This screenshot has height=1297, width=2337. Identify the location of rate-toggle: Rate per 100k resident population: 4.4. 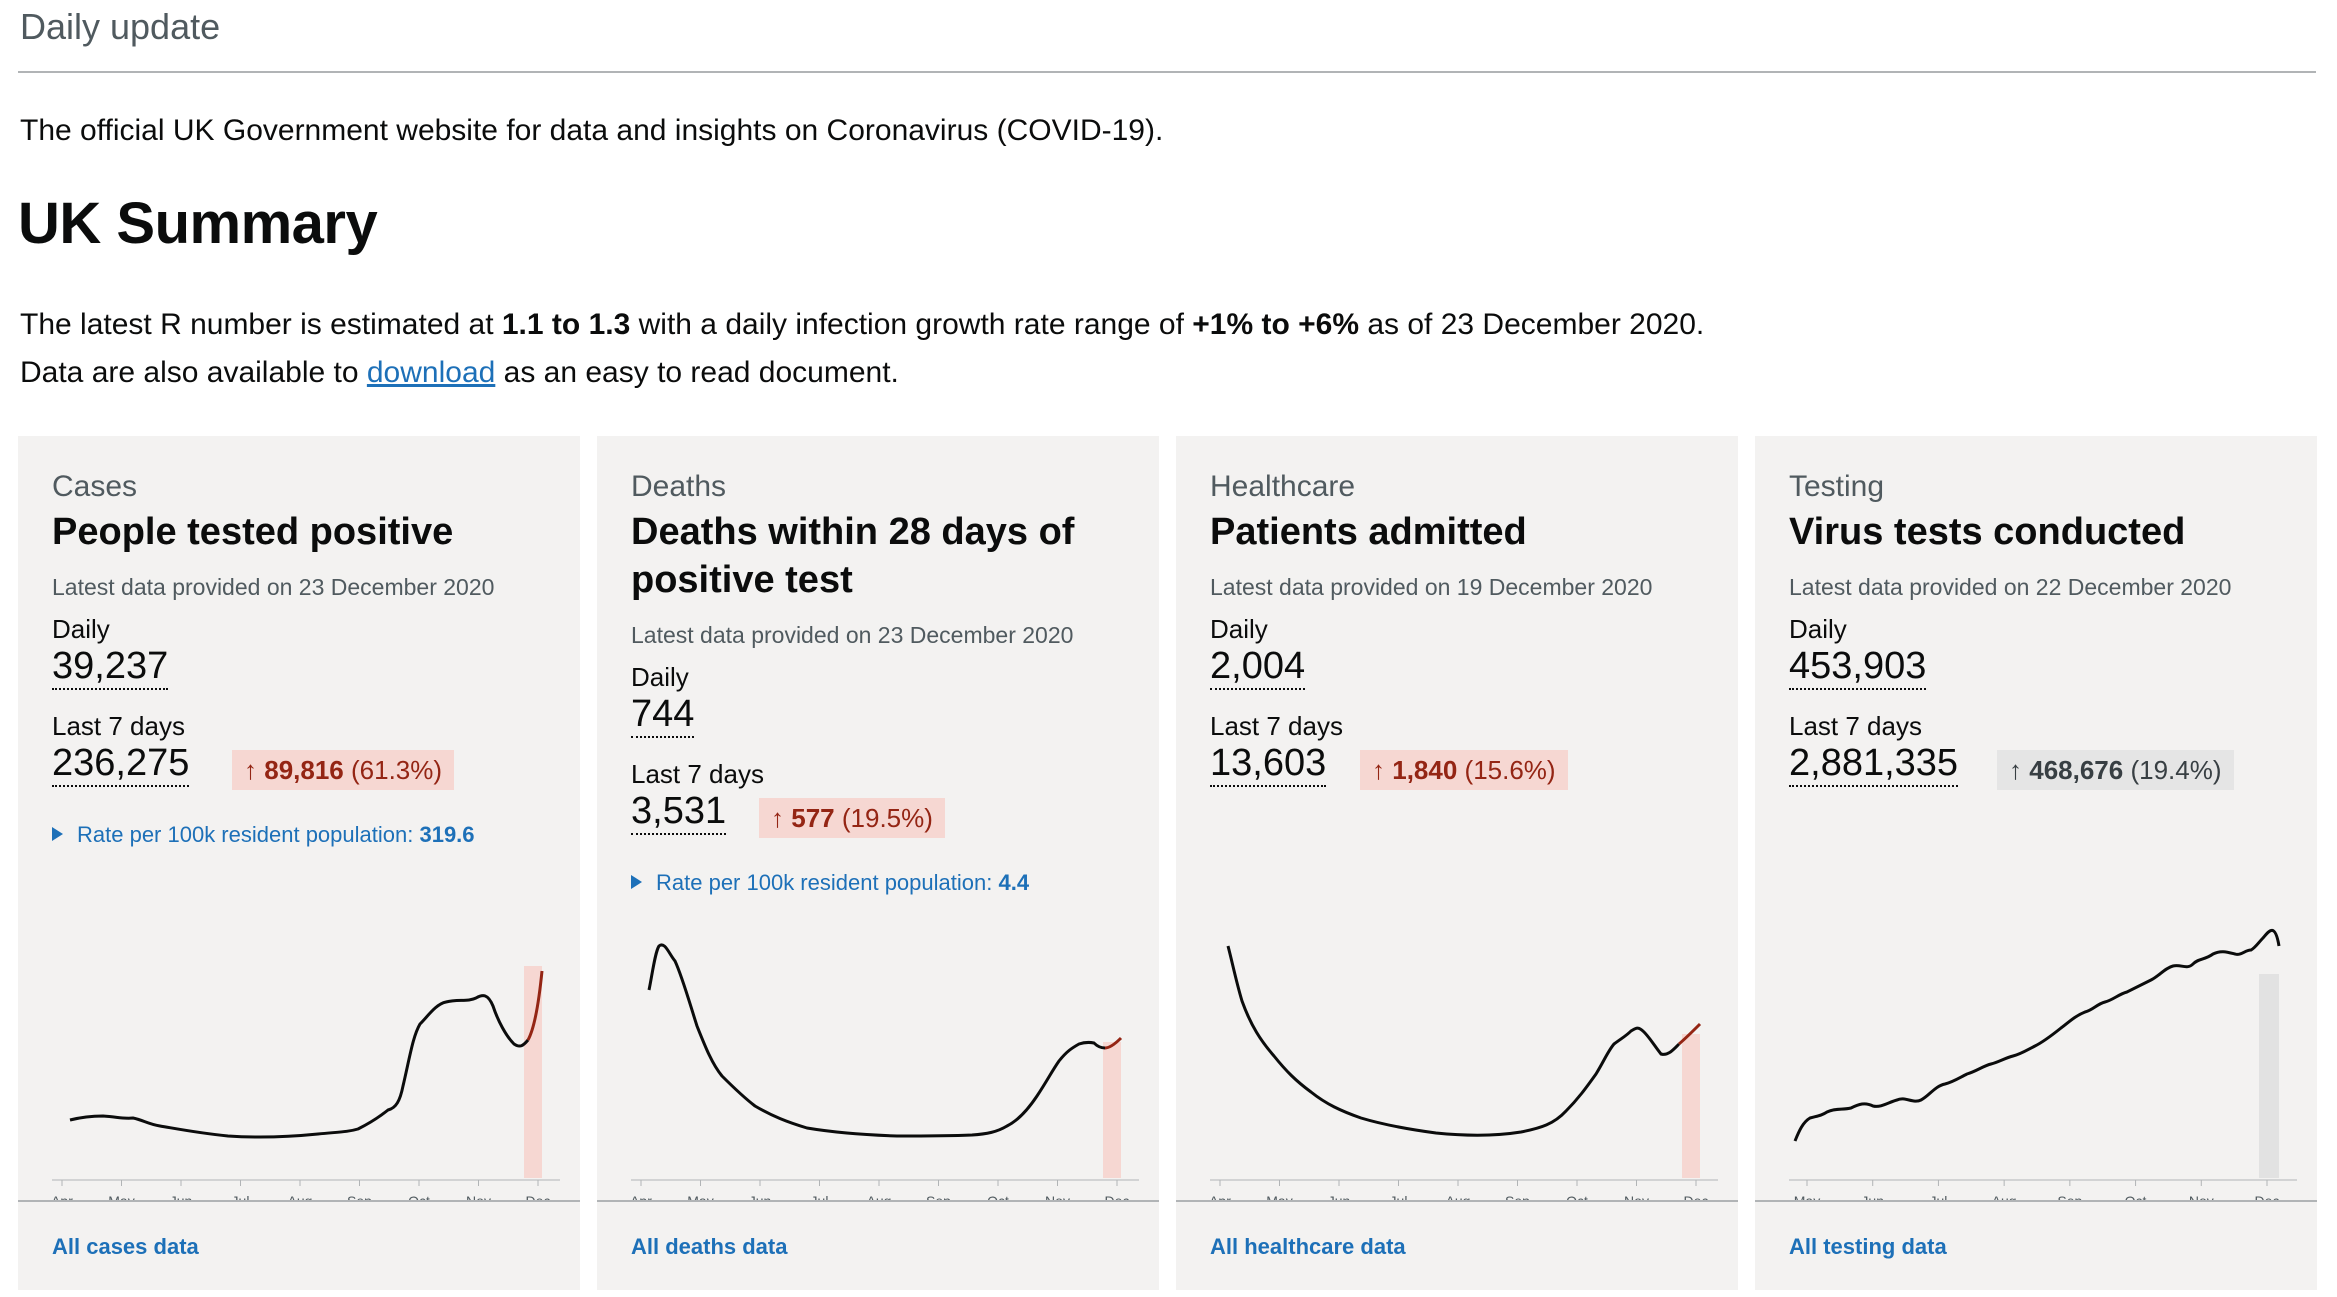
(830, 883).